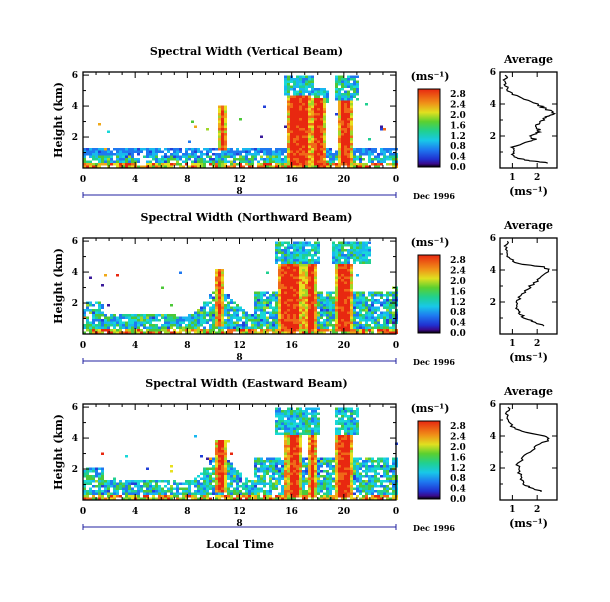 The height and width of the screenshot is (602, 610). What do you see at coordinates (246, 51) in the screenshot?
I see `panel-title: Spectral Width (Vertical Beam)` at bounding box center [246, 51].